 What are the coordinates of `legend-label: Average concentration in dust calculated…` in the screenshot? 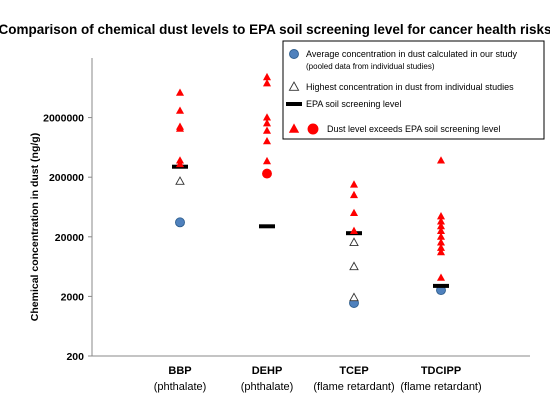 It's located at (411, 54).